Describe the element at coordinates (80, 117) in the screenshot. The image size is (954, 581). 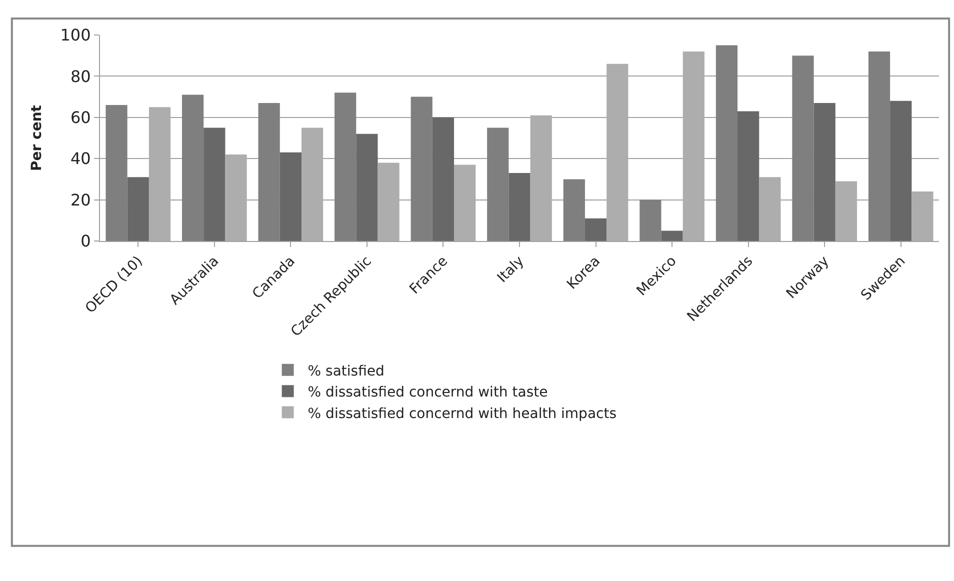
I see `y-tick-label: 60` at that location.